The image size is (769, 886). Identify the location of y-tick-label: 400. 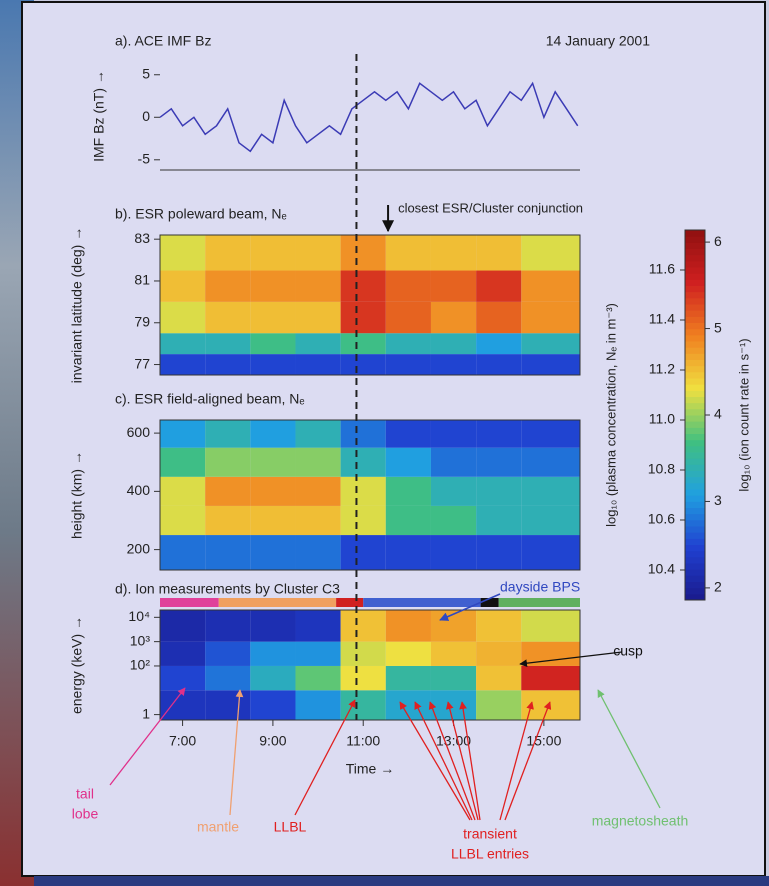
(139, 490).